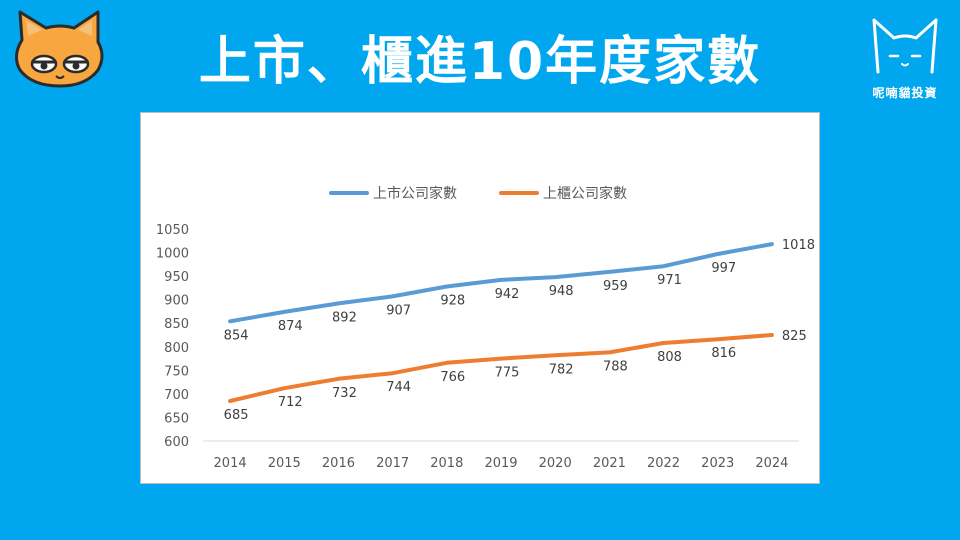 The height and width of the screenshot is (540, 960). Describe the element at coordinates (176, 395) in the screenshot. I see `y-tick-label: 700` at that location.